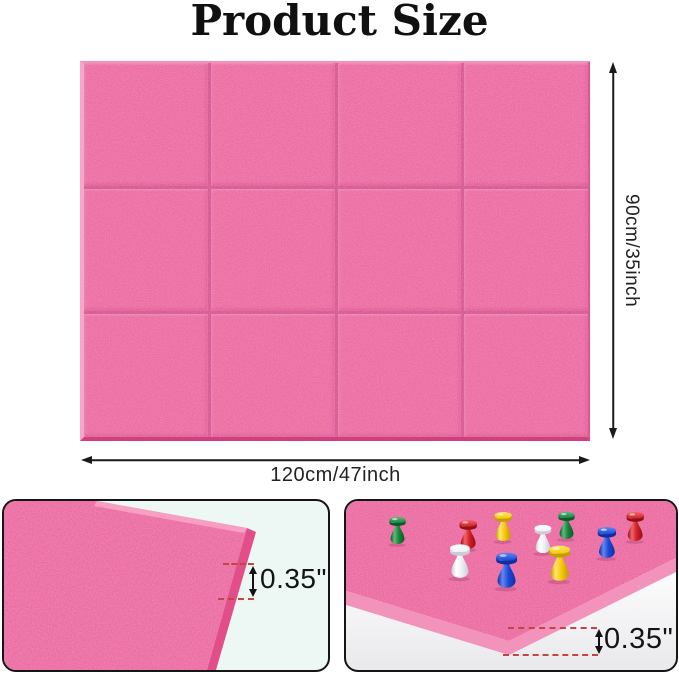  Describe the element at coordinates (584, 460) in the screenshot. I see `arrow-right-icon` at that location.